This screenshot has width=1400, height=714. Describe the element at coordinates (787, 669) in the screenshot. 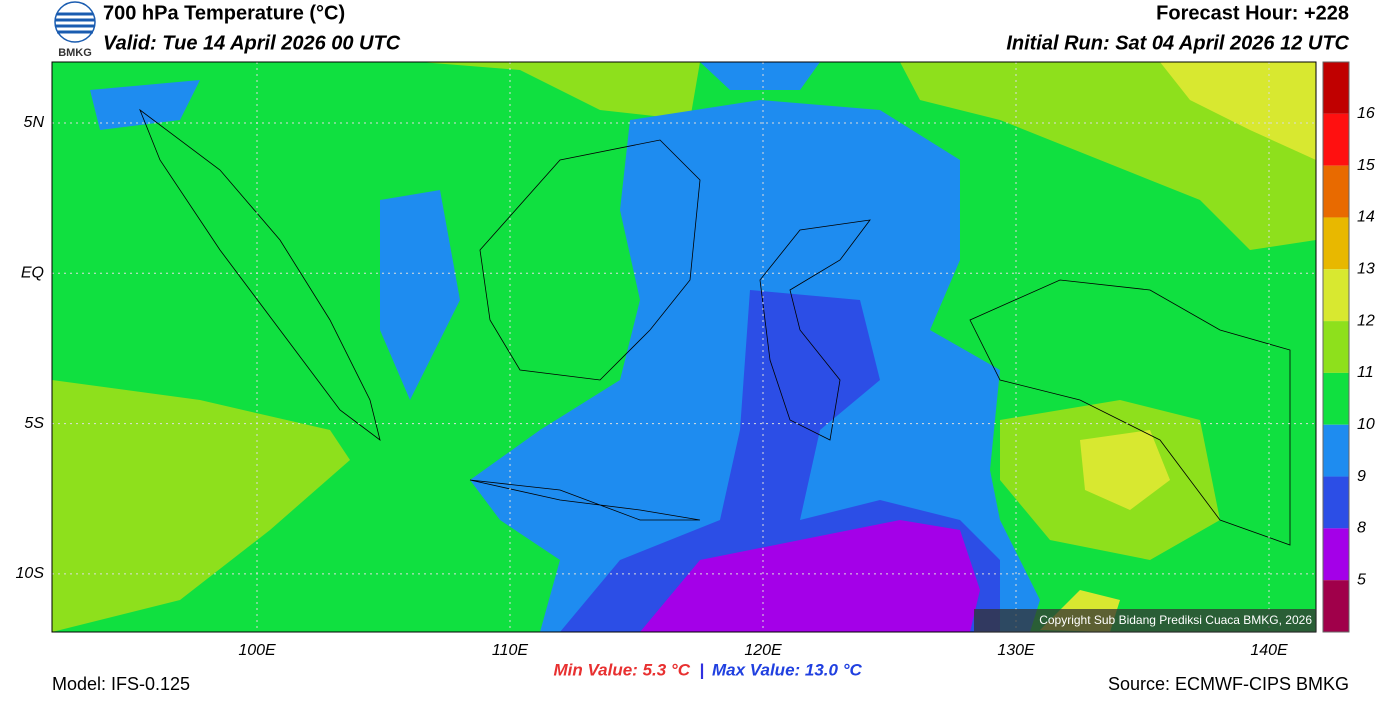

I see `max-value: Max Value: 13.0 °C` at that location.